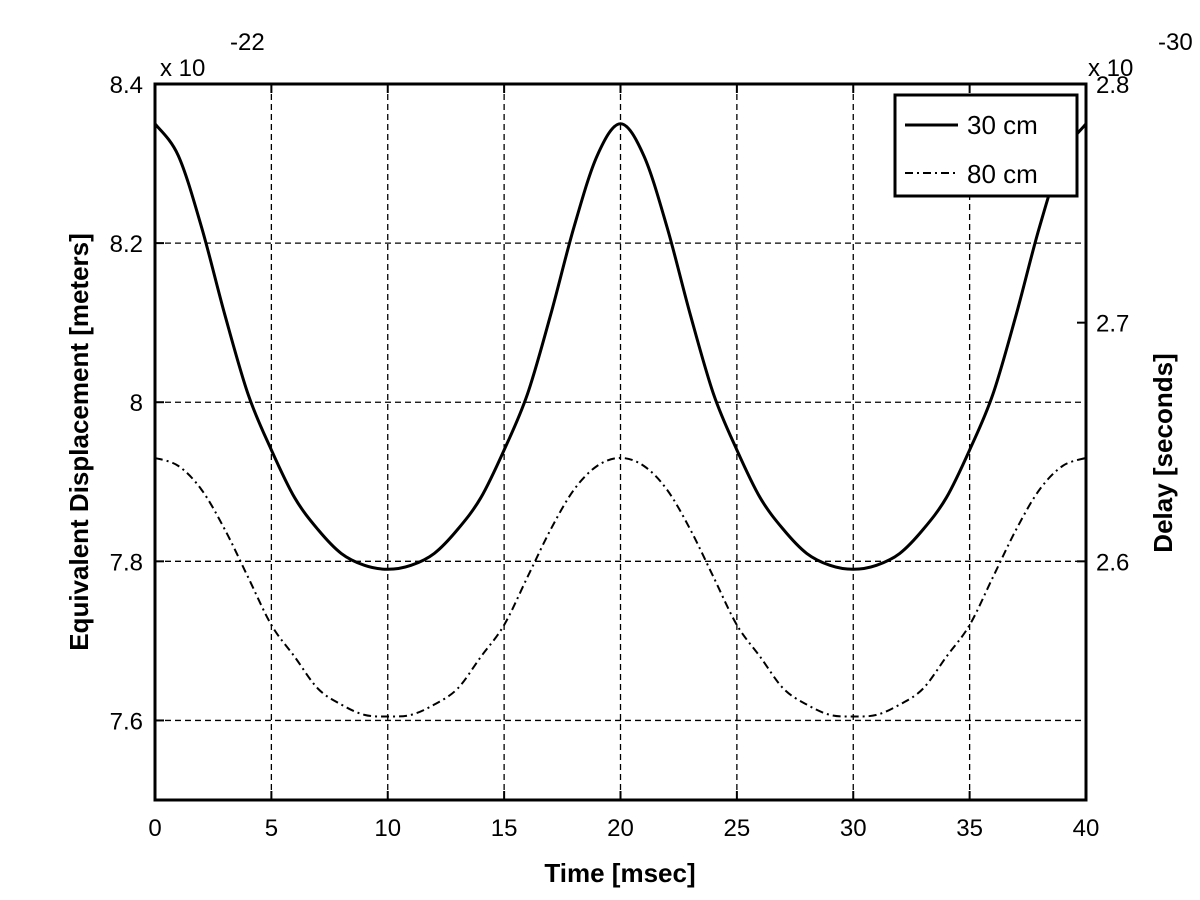  Describe the element at coordinates (1112, 562) in the screenshot. I see `y-right-tick-label: 2.6` at that location.